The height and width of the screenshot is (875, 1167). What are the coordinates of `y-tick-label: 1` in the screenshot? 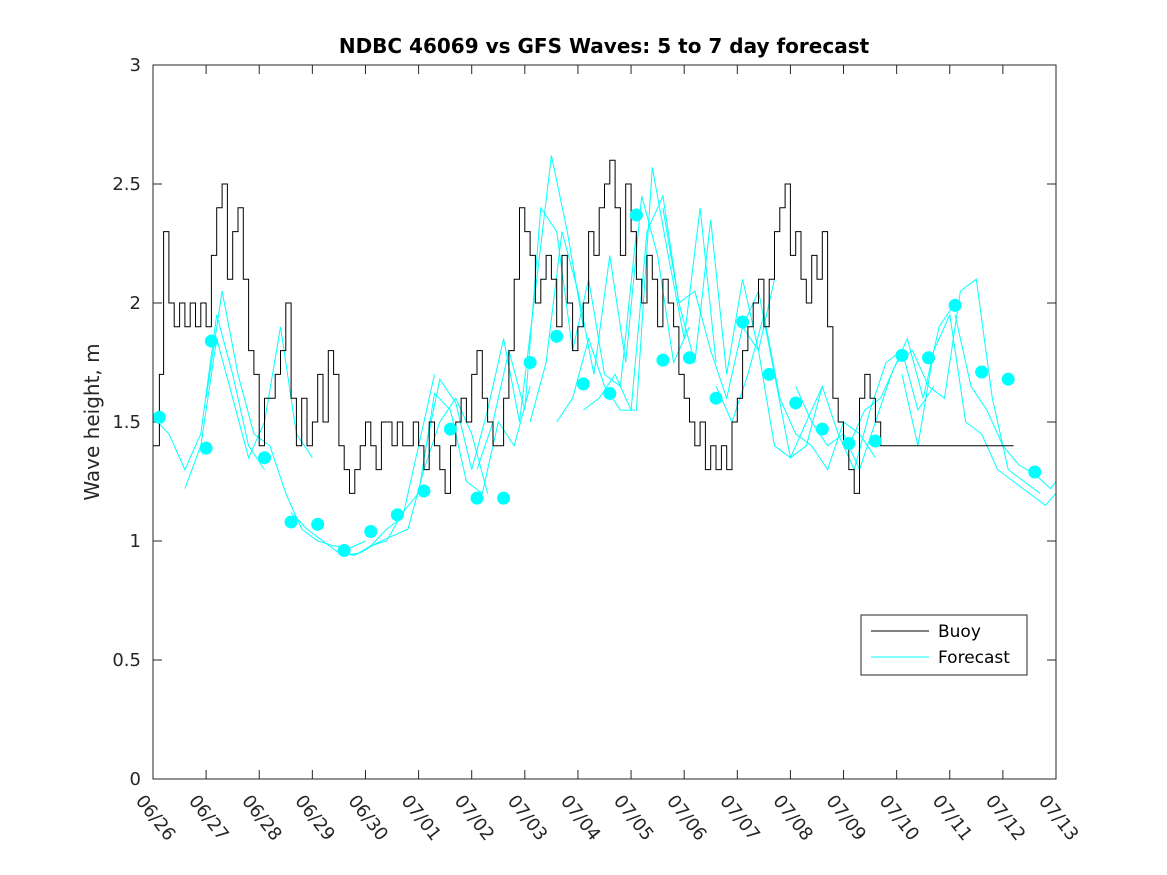 It's located at (135, 541).